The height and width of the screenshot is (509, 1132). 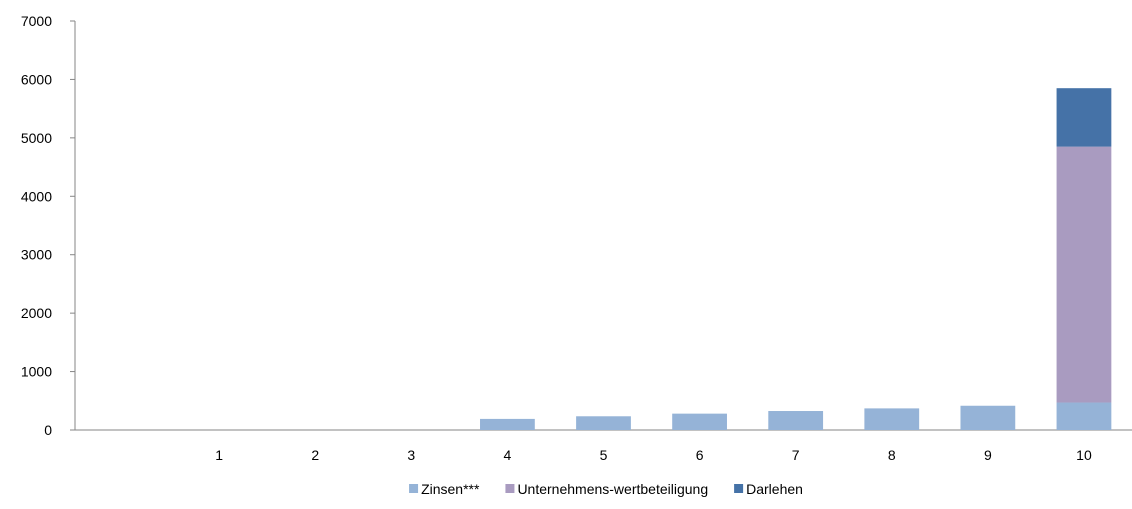 I want to click on x-tick-label: 9, so click(x=988, y=455).